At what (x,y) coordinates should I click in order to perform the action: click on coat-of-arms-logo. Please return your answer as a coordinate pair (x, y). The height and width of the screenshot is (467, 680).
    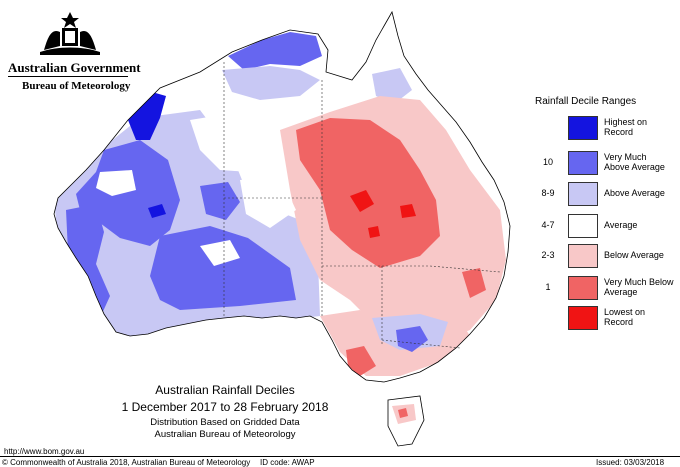
    Looking at the image, I should click on (70, 33).